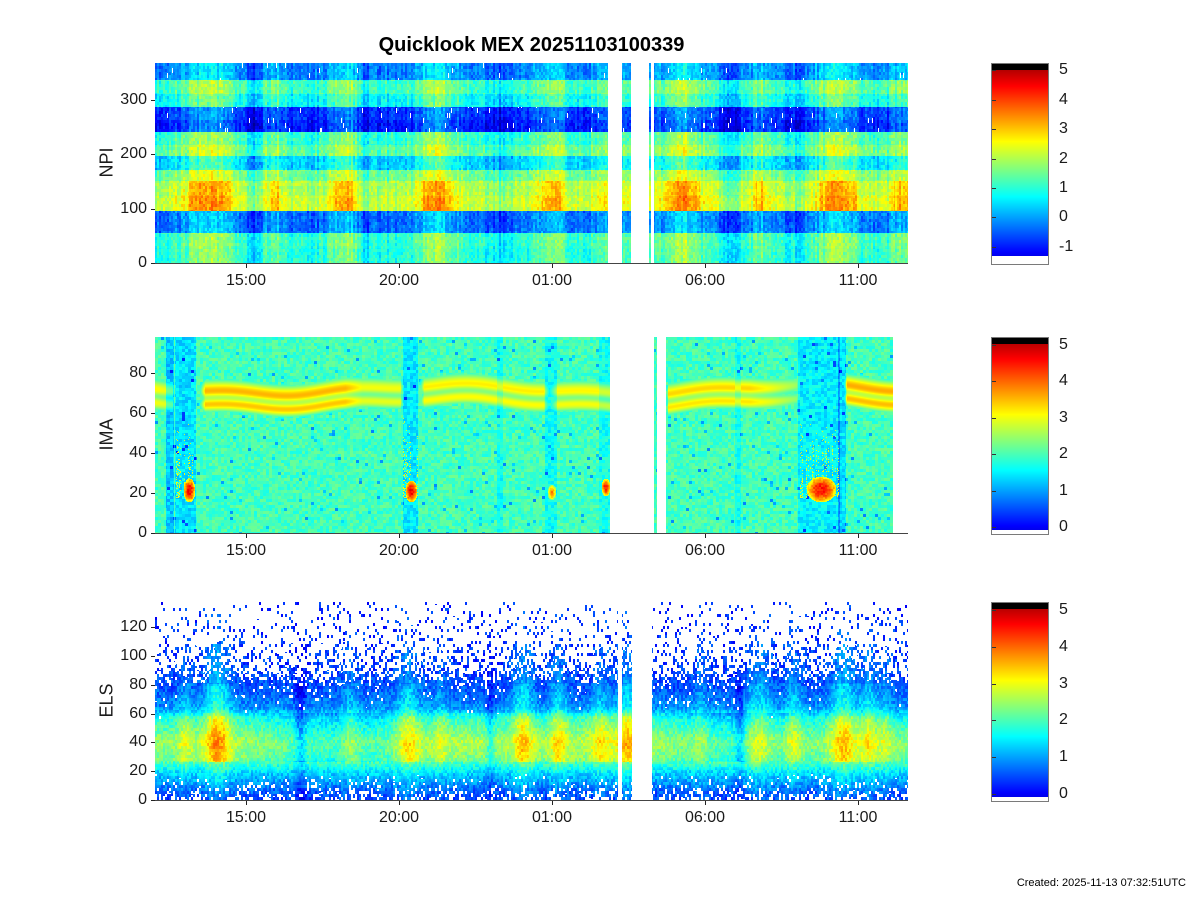 Image resolution: width=1200 pixels, height=900 pixels. I want to click on figure-title: Quicklook MEX 20251103100339, so click(531, 45).